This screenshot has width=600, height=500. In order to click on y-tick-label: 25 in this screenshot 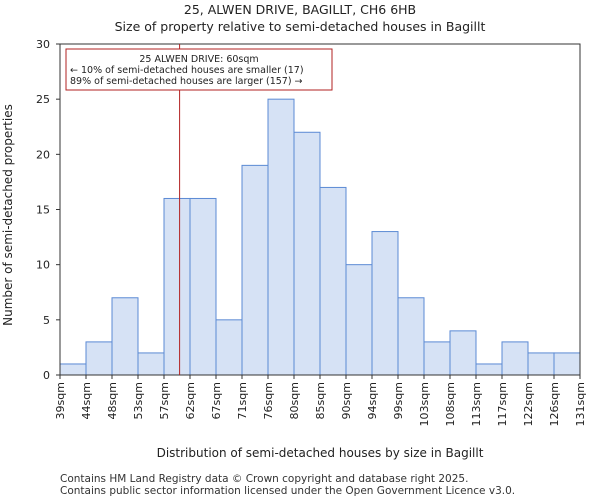, I will do `click(43, 99)`.